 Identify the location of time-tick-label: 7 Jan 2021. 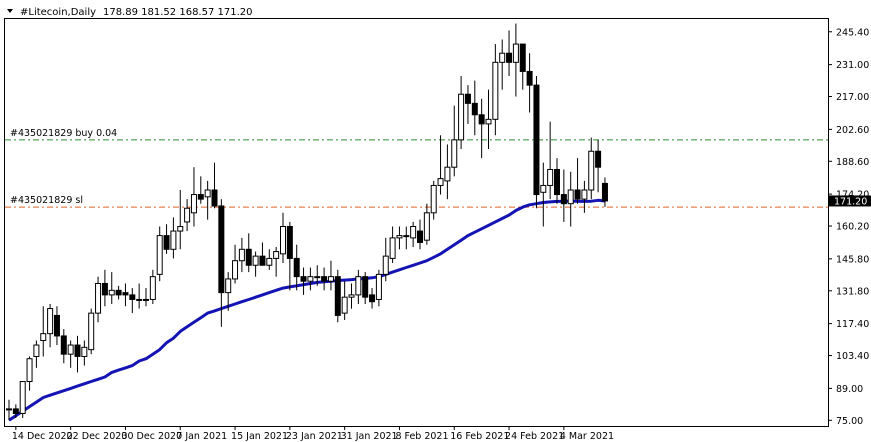
(201, 436).